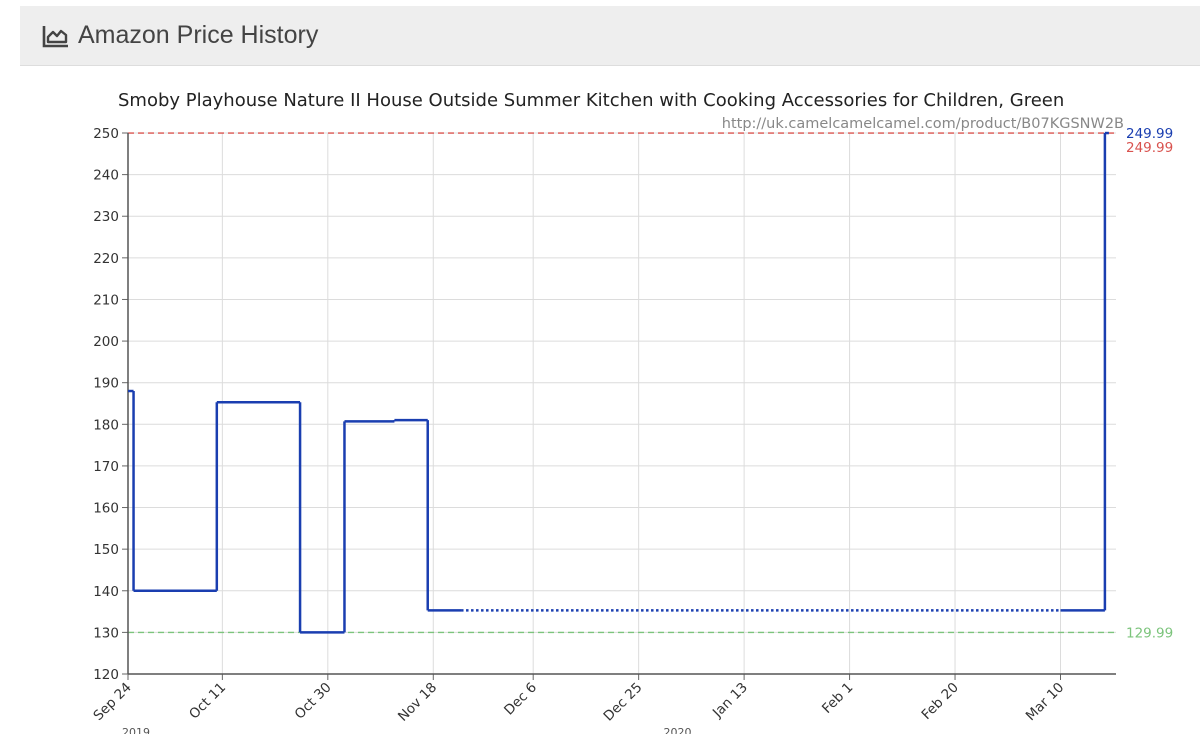 The height and width of the screenshot is (739, 1200). Describe the element at coordinates (1149, 633) in the screenshot. I see `lowest-price-label: 129.99` at that location.